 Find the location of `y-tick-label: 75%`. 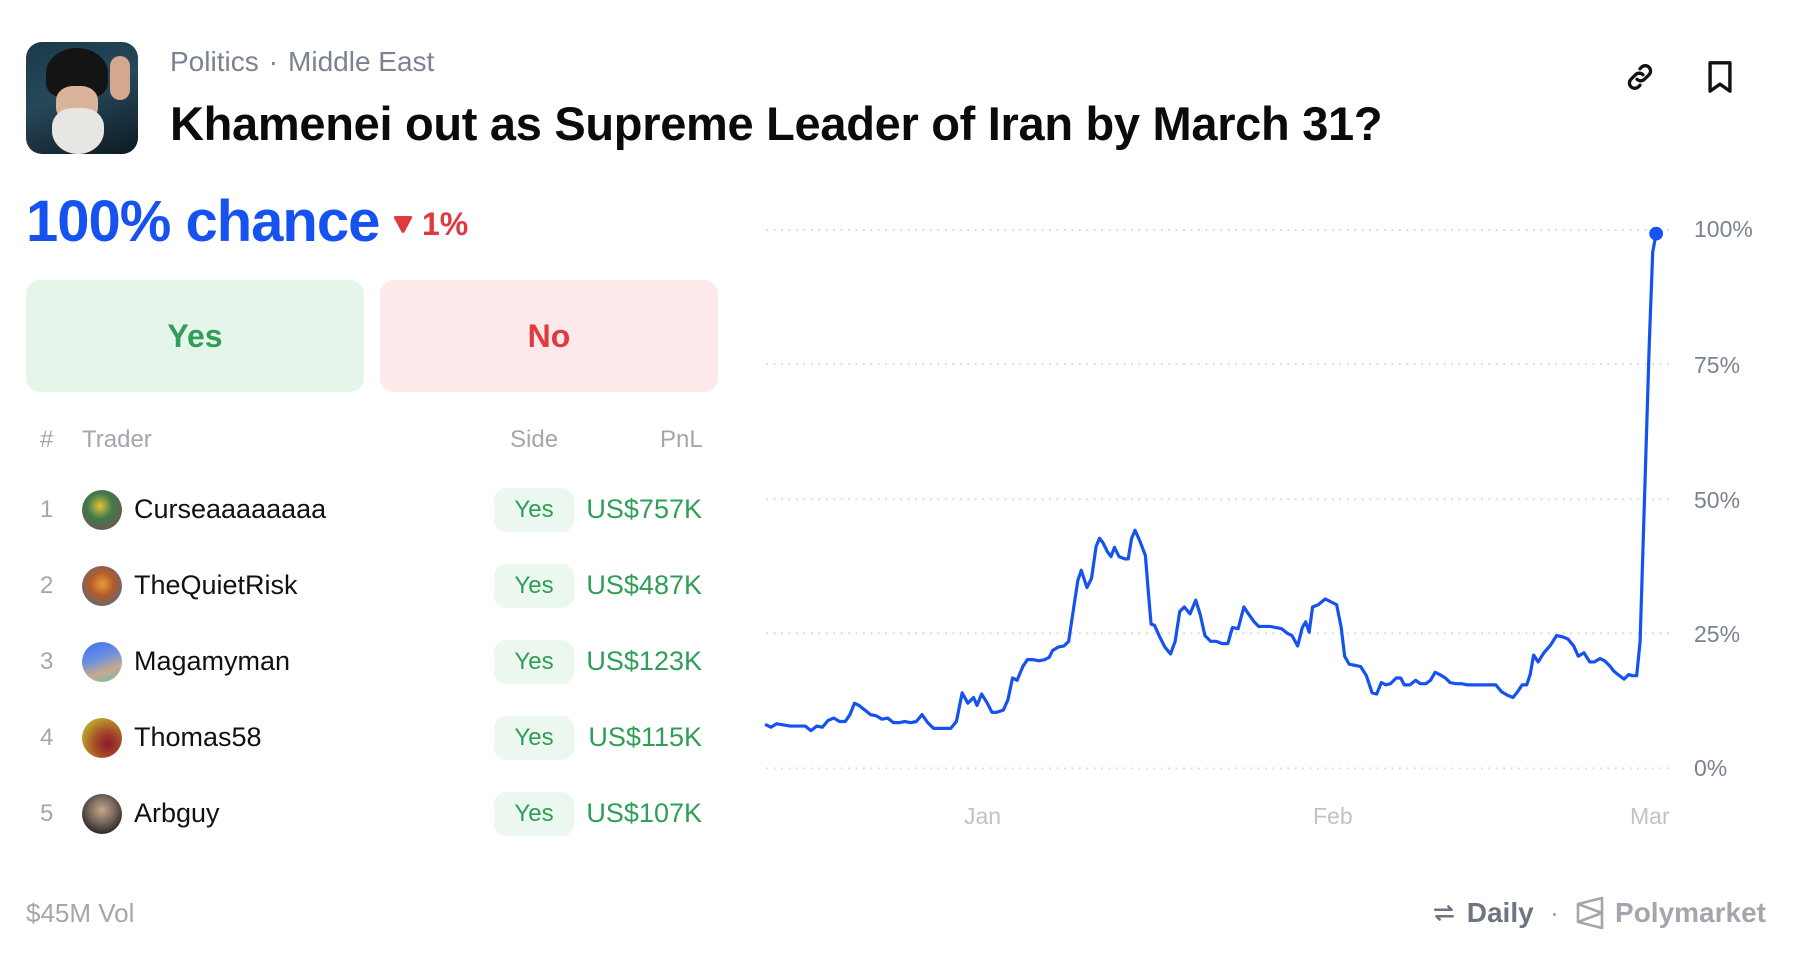

y-tick-label: 75% is located at coordinates (1717, 365).